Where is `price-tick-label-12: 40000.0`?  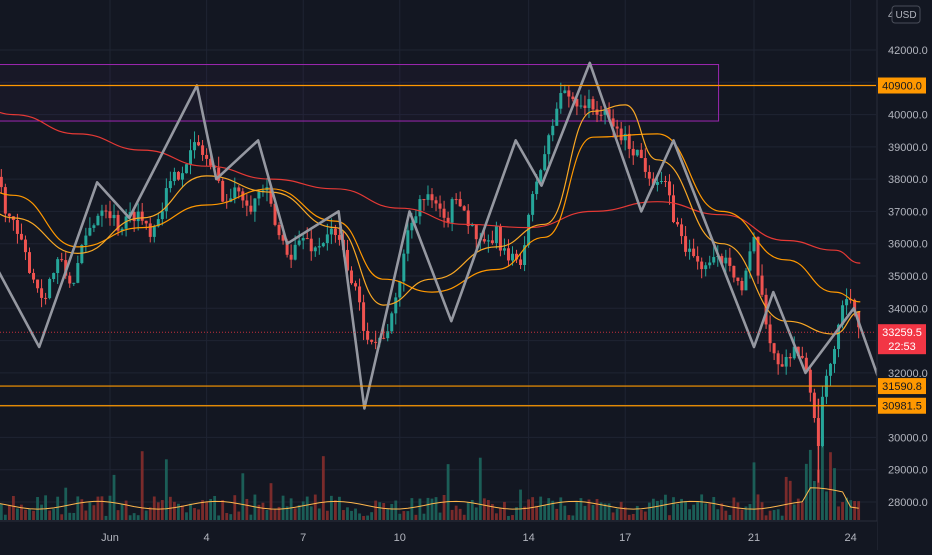
price-tick-label-12: 40000.0 is located at coordinates (908, 116).